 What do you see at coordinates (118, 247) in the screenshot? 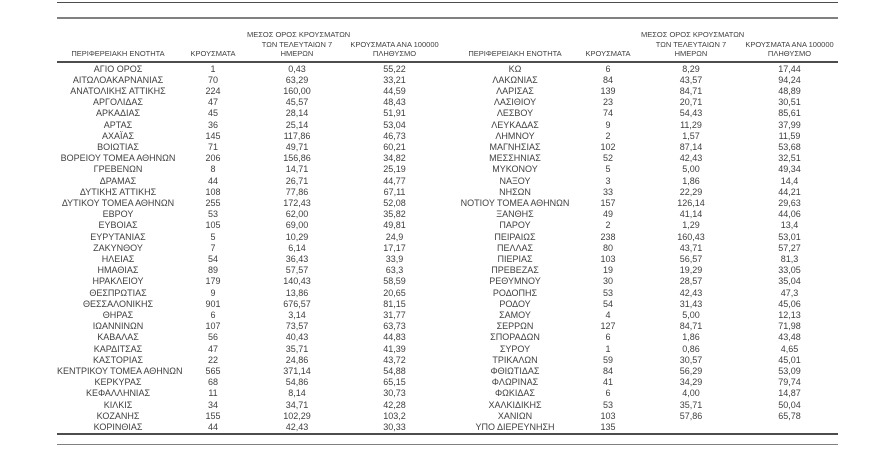
I see `region-cell: ΖΑΚΥΝΘΟΥ` at bounding box center [118, 247].